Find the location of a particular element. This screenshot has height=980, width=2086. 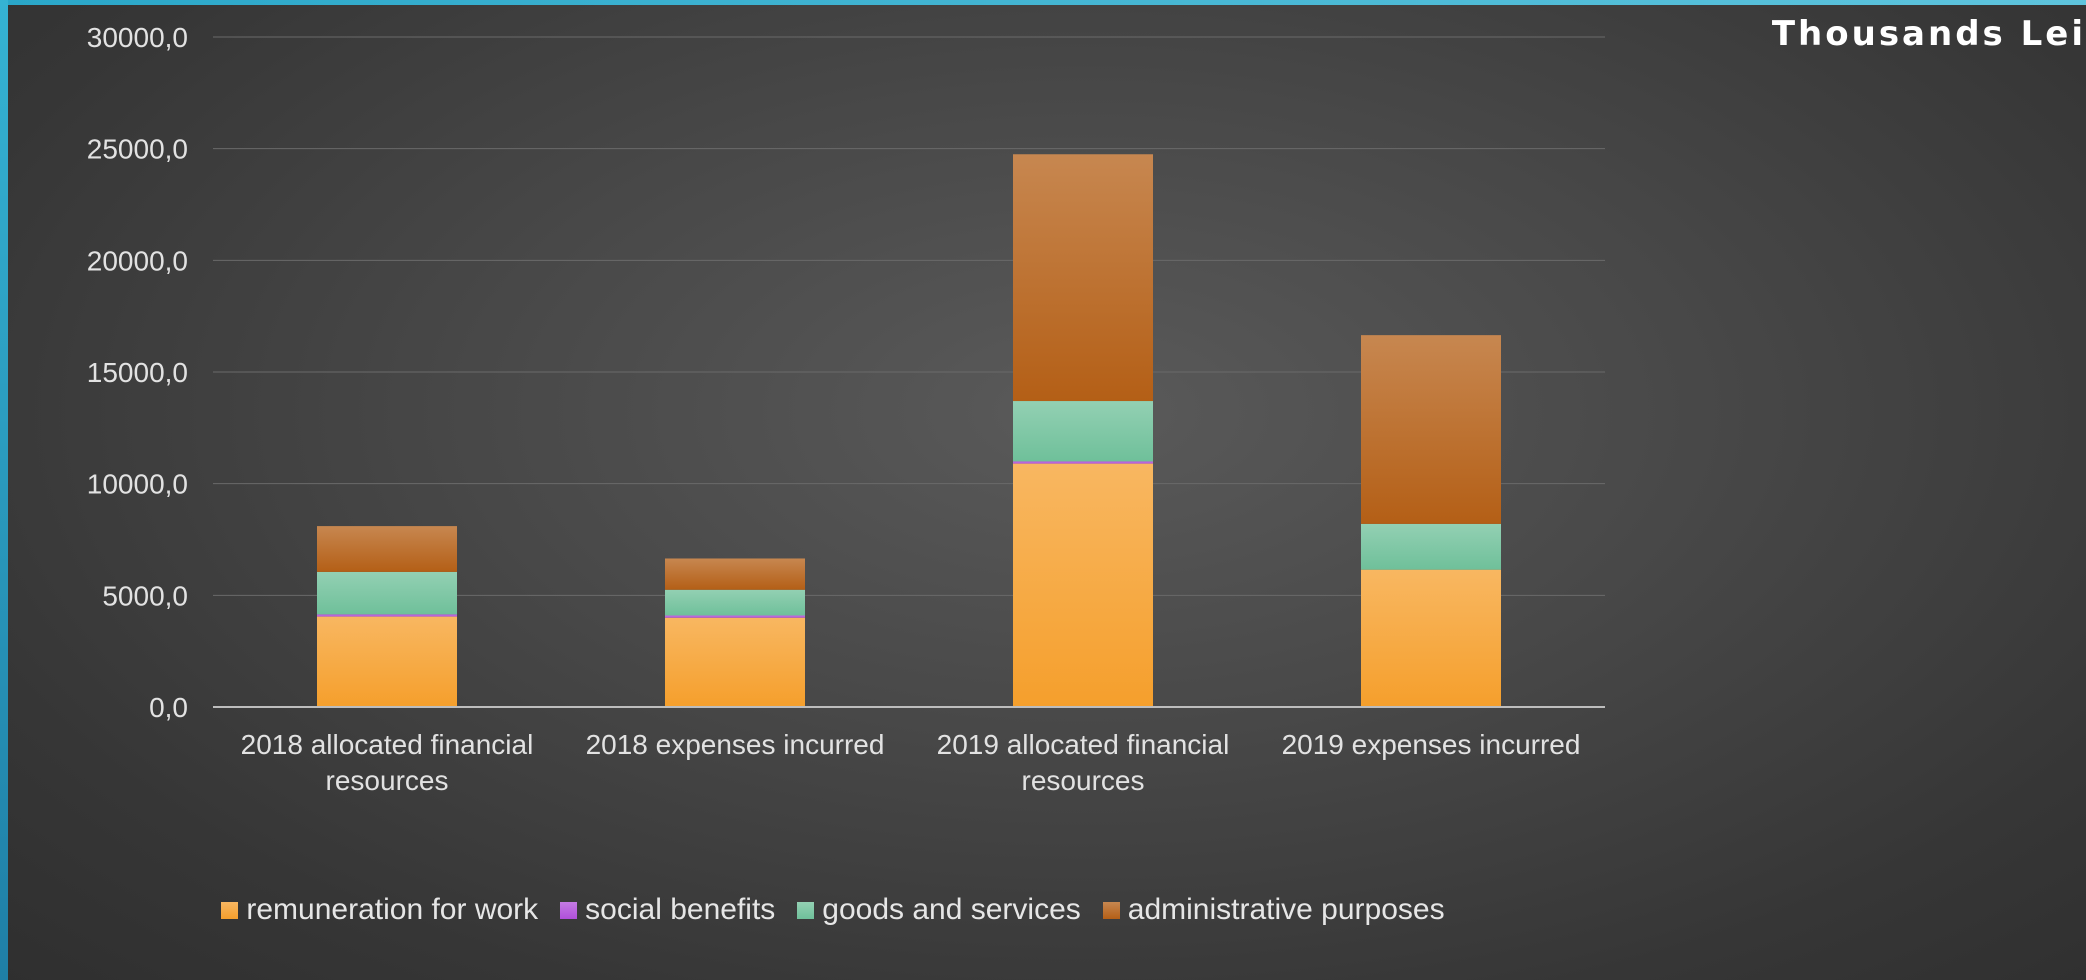

y-tick-label: 20000,0 is located at coordinates (137, 260).